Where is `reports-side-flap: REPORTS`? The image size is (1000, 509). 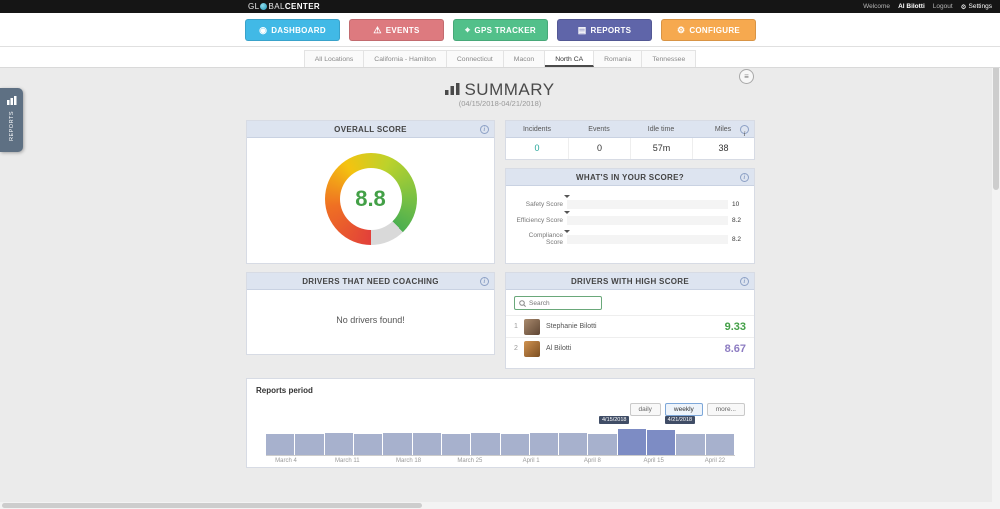
reports-side-flap: REPORTS is located at coordinates (11, 120).